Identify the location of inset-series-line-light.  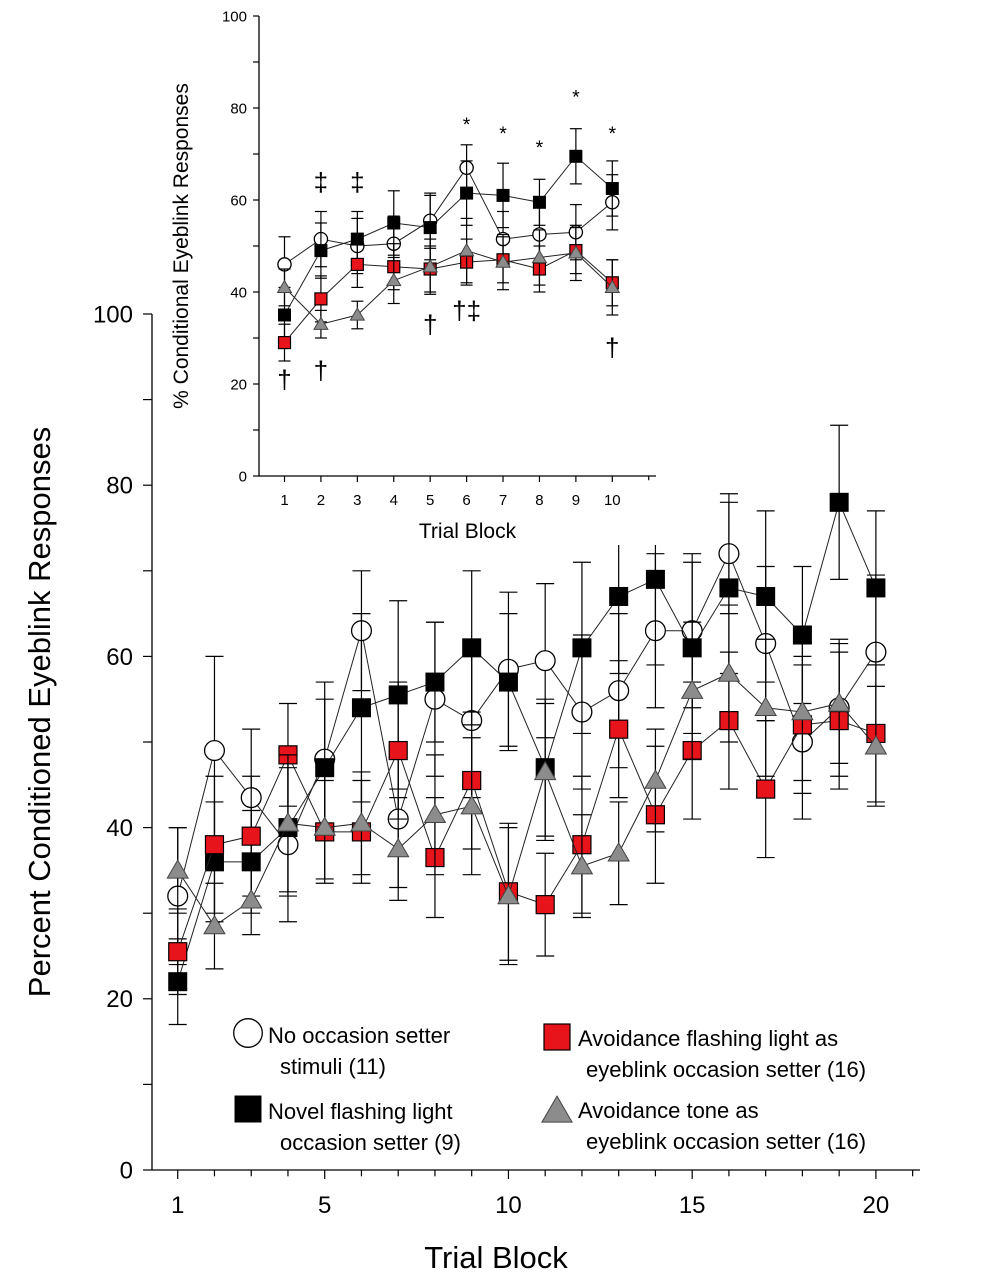
(448, 296).